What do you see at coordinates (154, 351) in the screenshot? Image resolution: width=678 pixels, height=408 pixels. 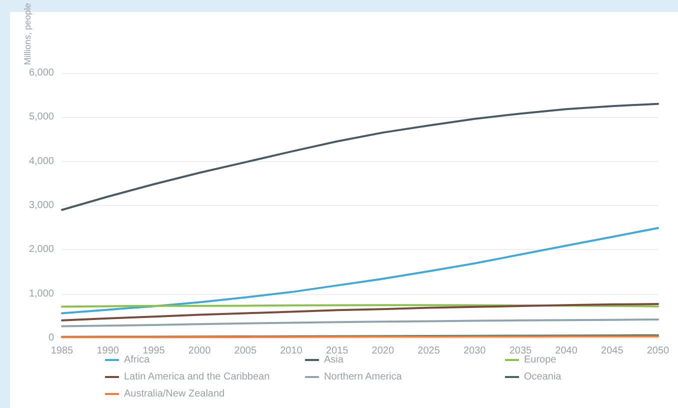 I see `x-tick-label: 1995` at bounding box center [154, 351].